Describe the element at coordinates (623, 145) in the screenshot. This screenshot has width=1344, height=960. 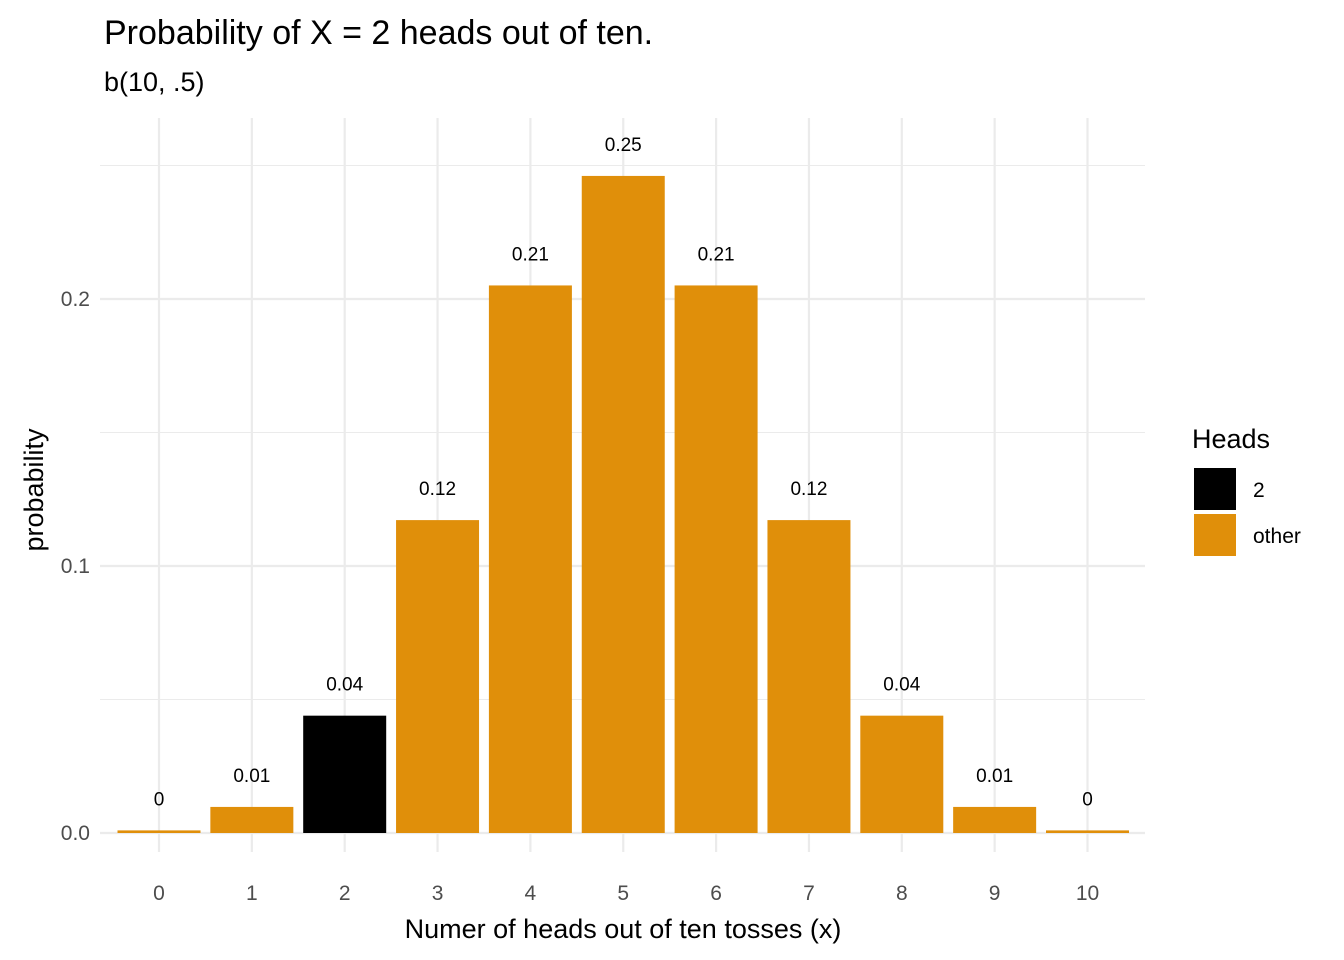
I see `data-label: 0.25` at that location.